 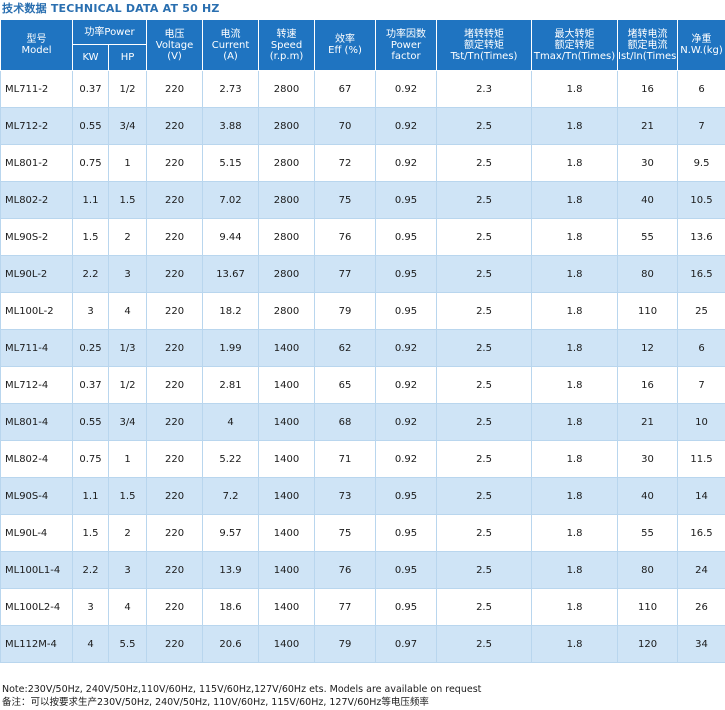 I want to click on cell-efficiency: 71, so click(x=345, y=459).